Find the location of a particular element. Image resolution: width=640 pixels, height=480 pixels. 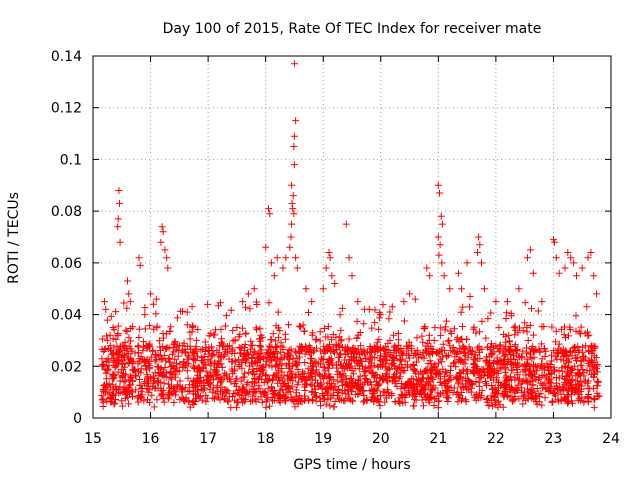

x-tick-label: 22 is located at coordinates (496, 439).